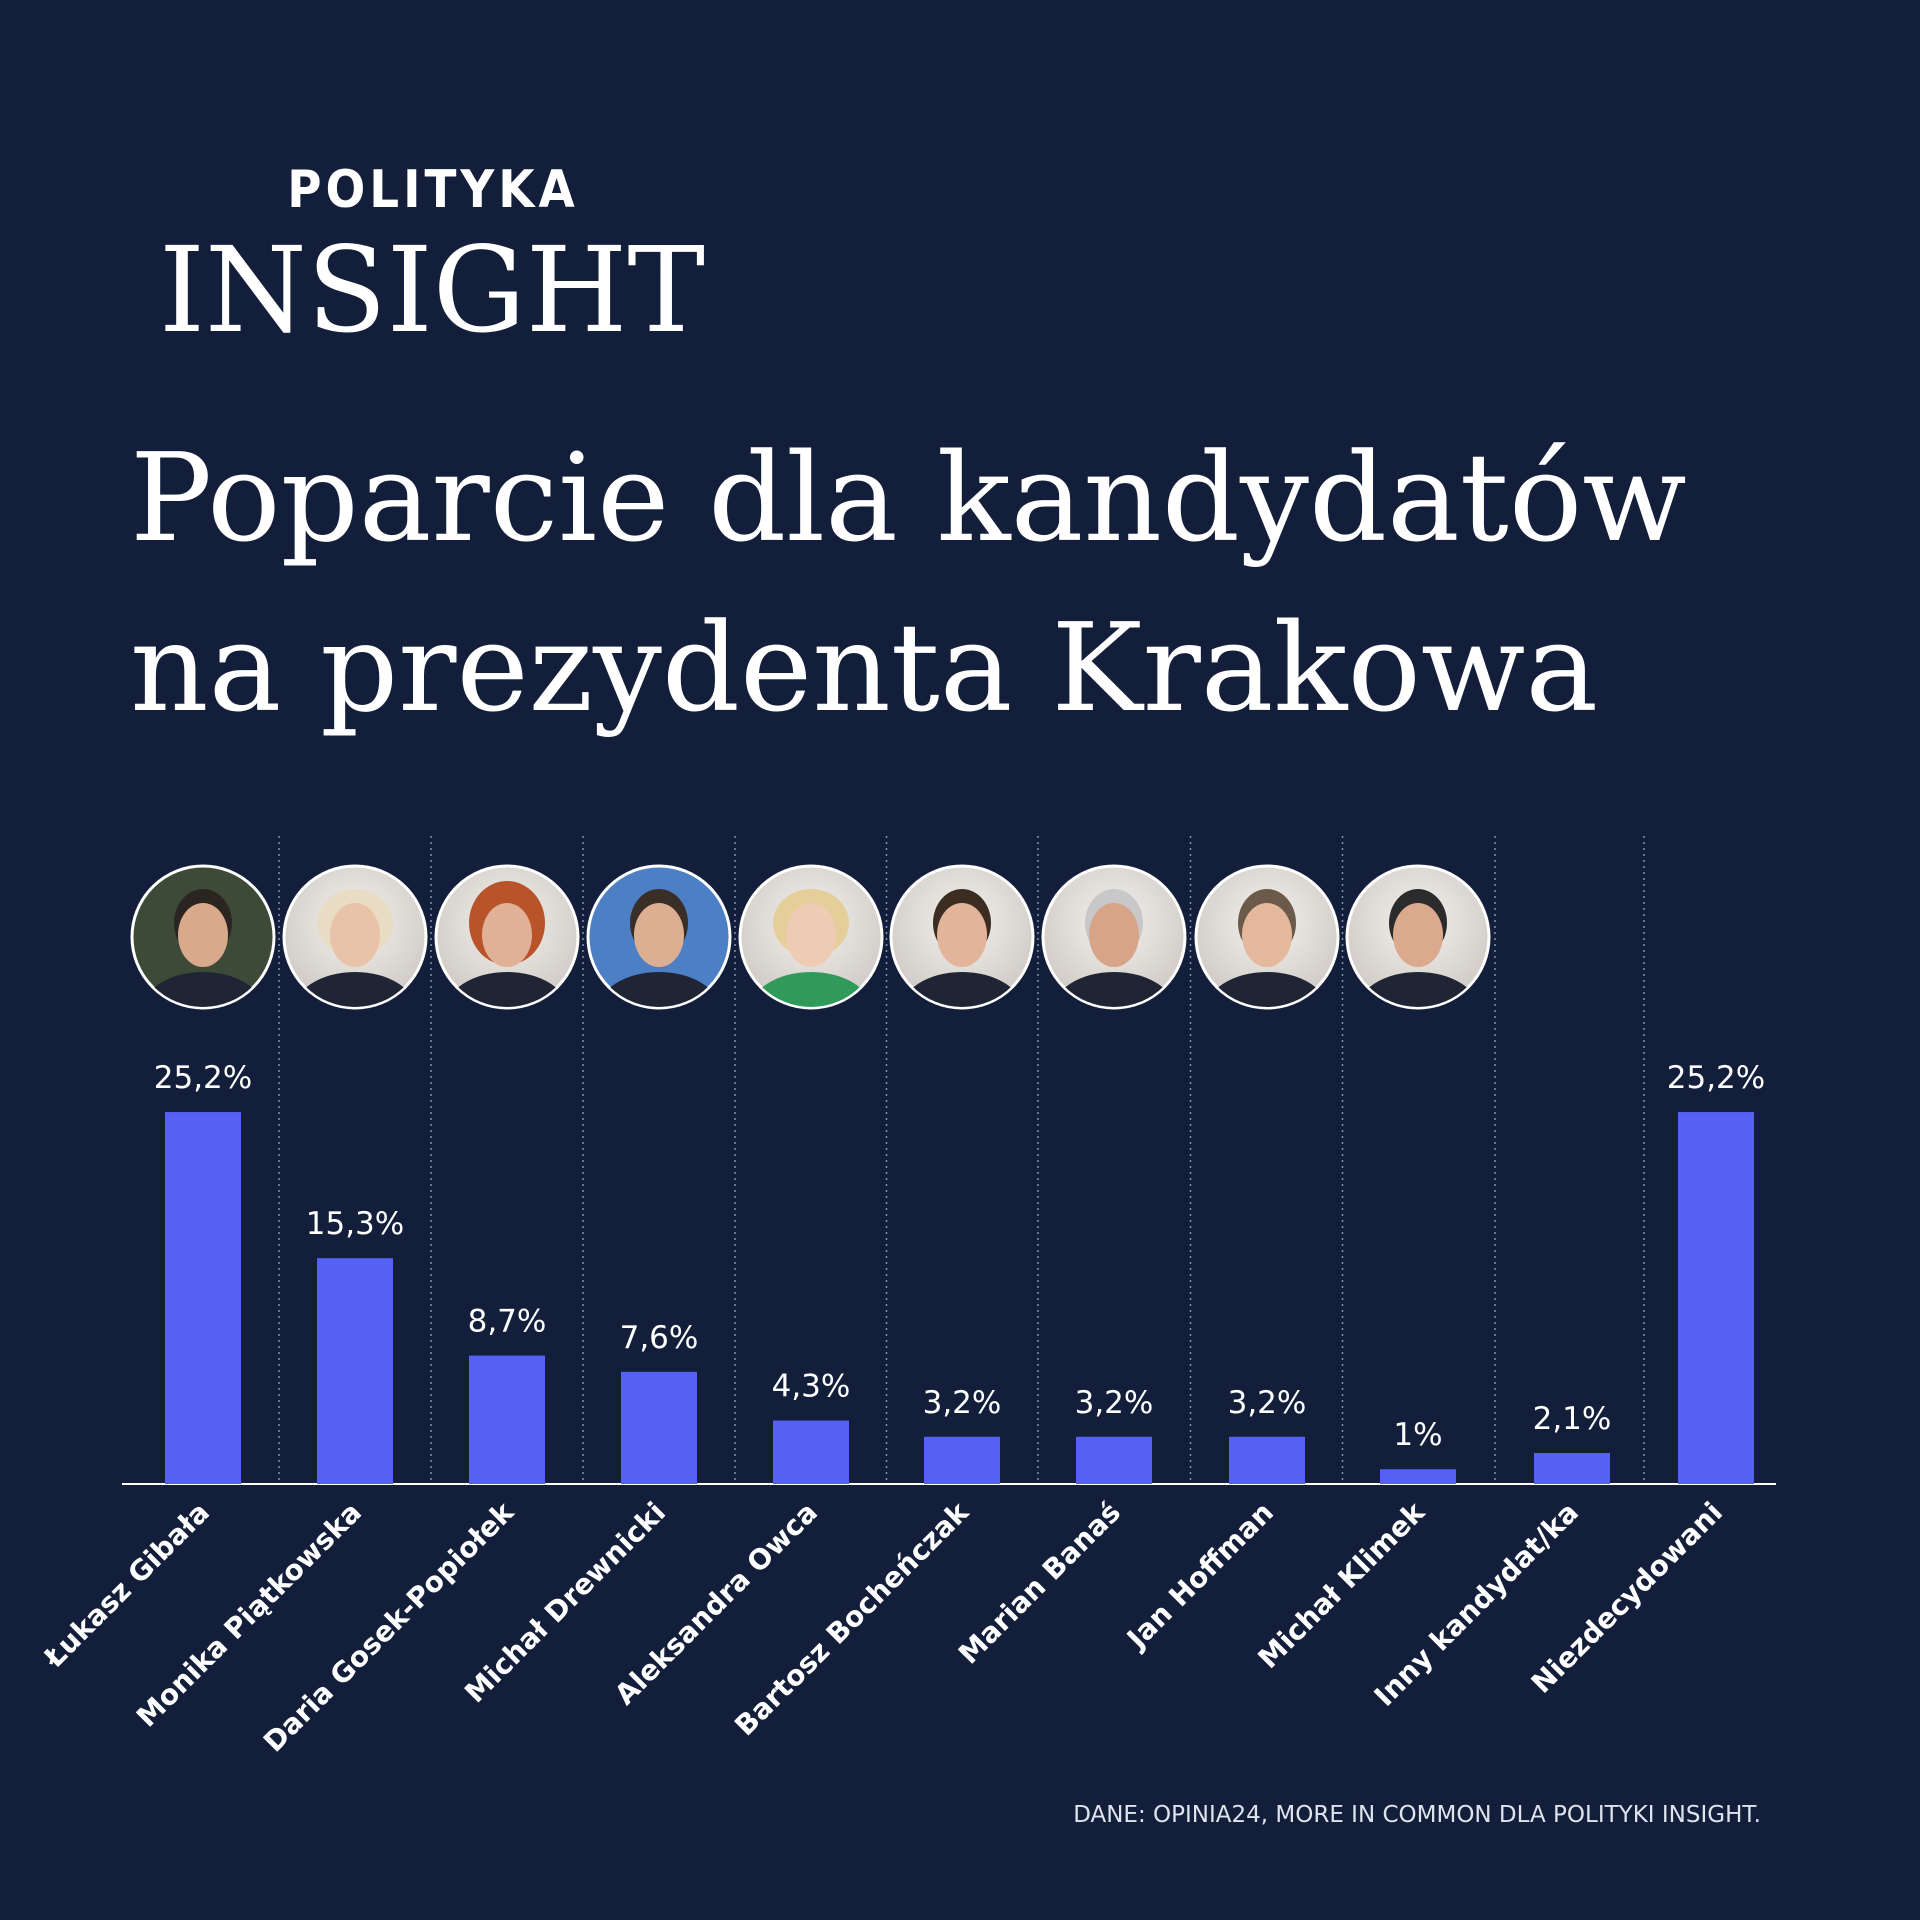  Describe the element at coordinates (1417, 1435) in the screenshot. I see `value-label: 1%` at that location.